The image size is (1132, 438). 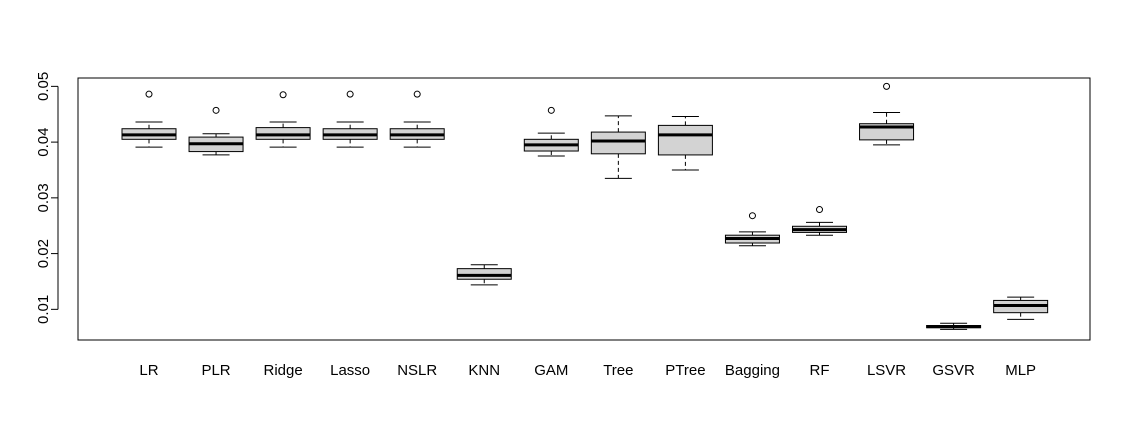 I want to click on y-tick-label: 0.02, so click(x=43, y=253).